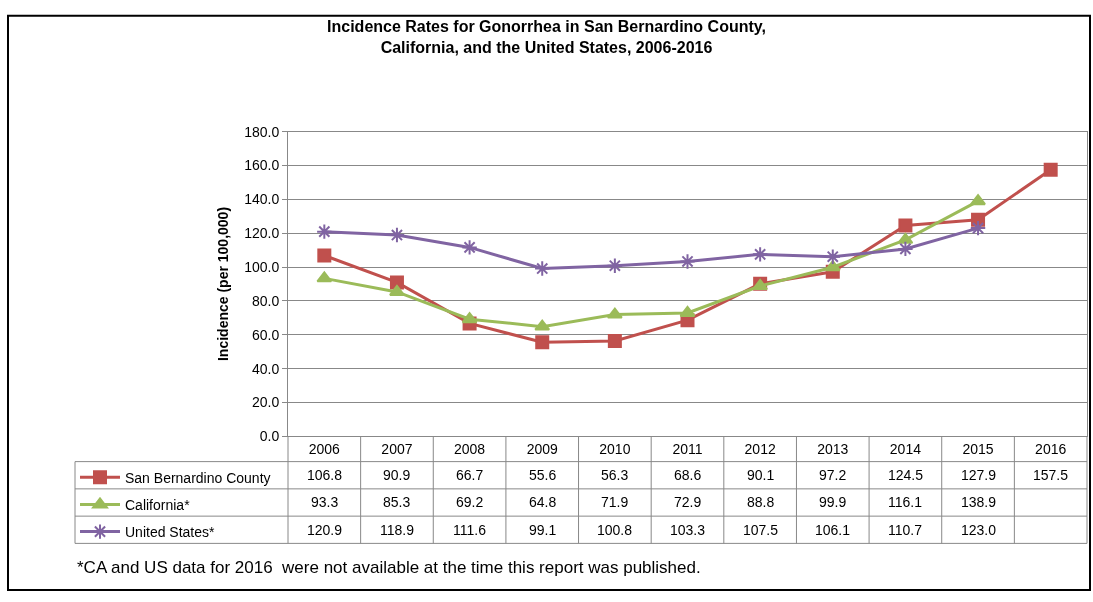 The width and height of the screenshot is (1093, 602). What do you see at coordinates (397, 449) in the screenshot?
I see `x-tick-label: 2007` at bounding box center [397, 449].